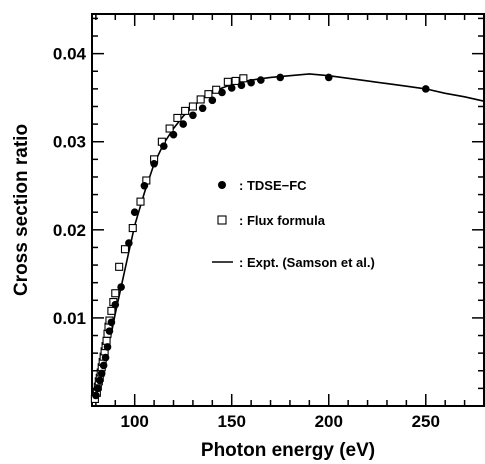 The height and width of the screenshot is (464, 485). I want to click on legend-label: : Expt. (Samson et al.), so click(307, 262).